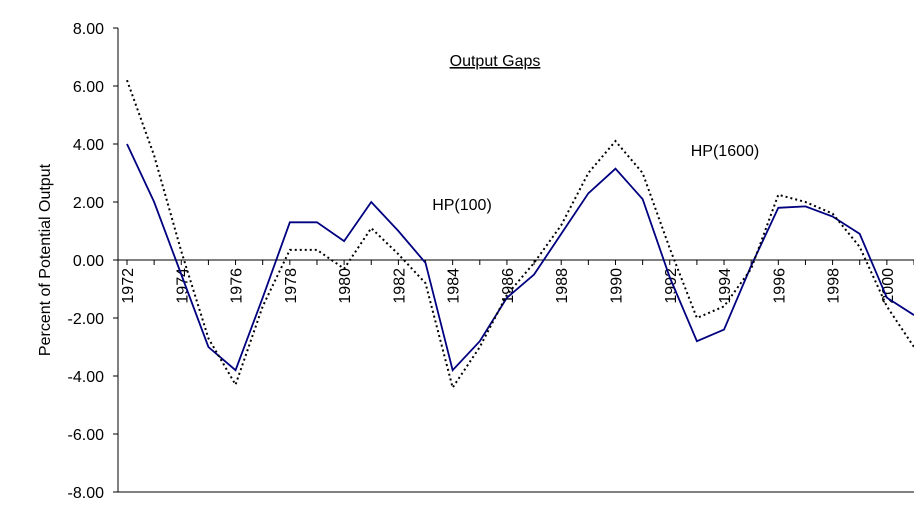 The width and height of the screenshot is (914, 506). What do you see at coordinates (237, 286) in the screenshot?
I see `x-tick-label: 1976` at bounding box center [237, 286].